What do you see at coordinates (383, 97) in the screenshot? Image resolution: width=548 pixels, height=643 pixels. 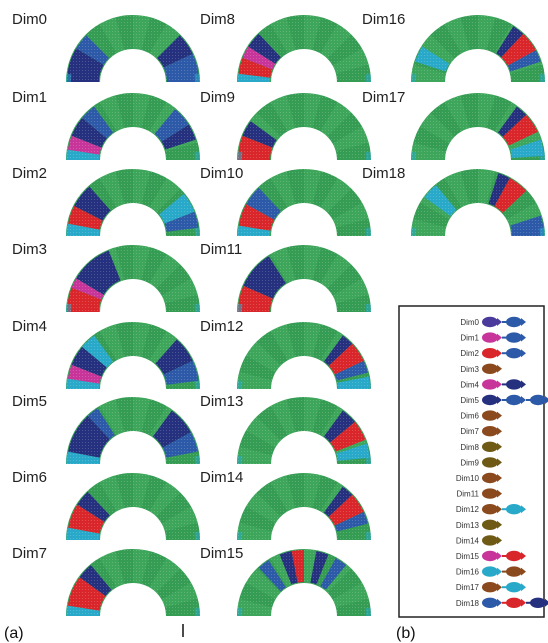 I see `dim-label-dim17: Dim17` at bounding box center [383, 97].